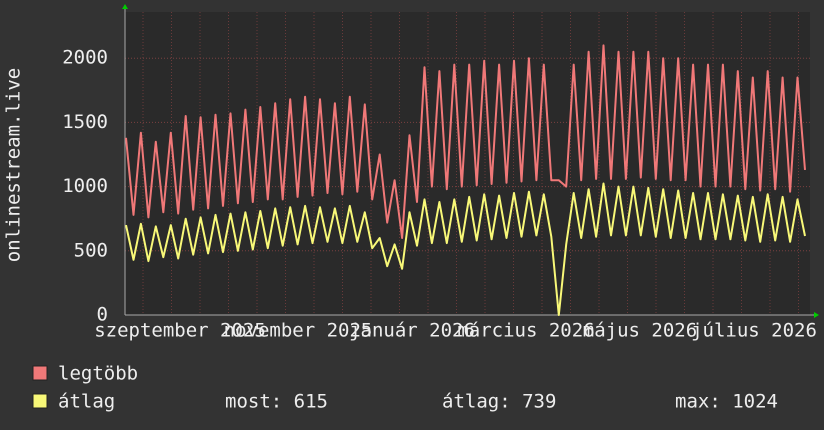  What do you see at coordinates (85, 58) in the screenshot?
I see `y-tick-label: 2000` at bounding box center [85, 58].